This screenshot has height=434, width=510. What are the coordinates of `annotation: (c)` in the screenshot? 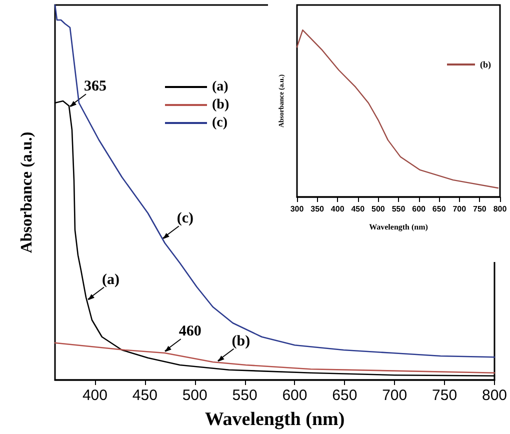 It's located at (185, 218).